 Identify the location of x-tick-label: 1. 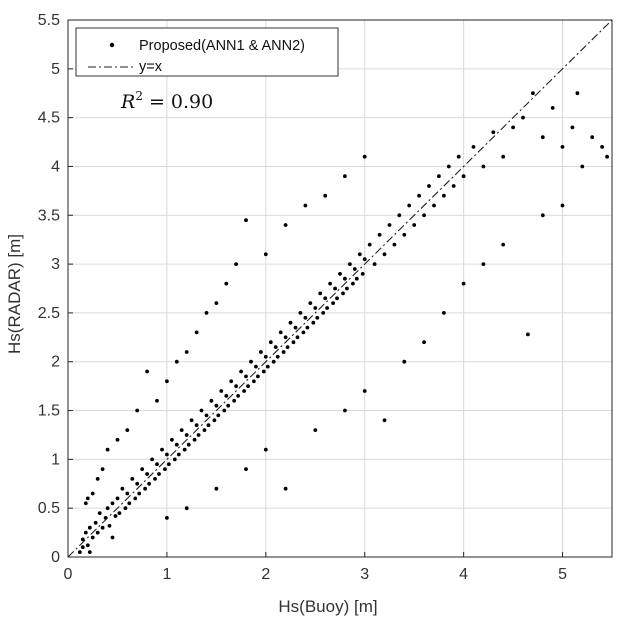
(166, 574).